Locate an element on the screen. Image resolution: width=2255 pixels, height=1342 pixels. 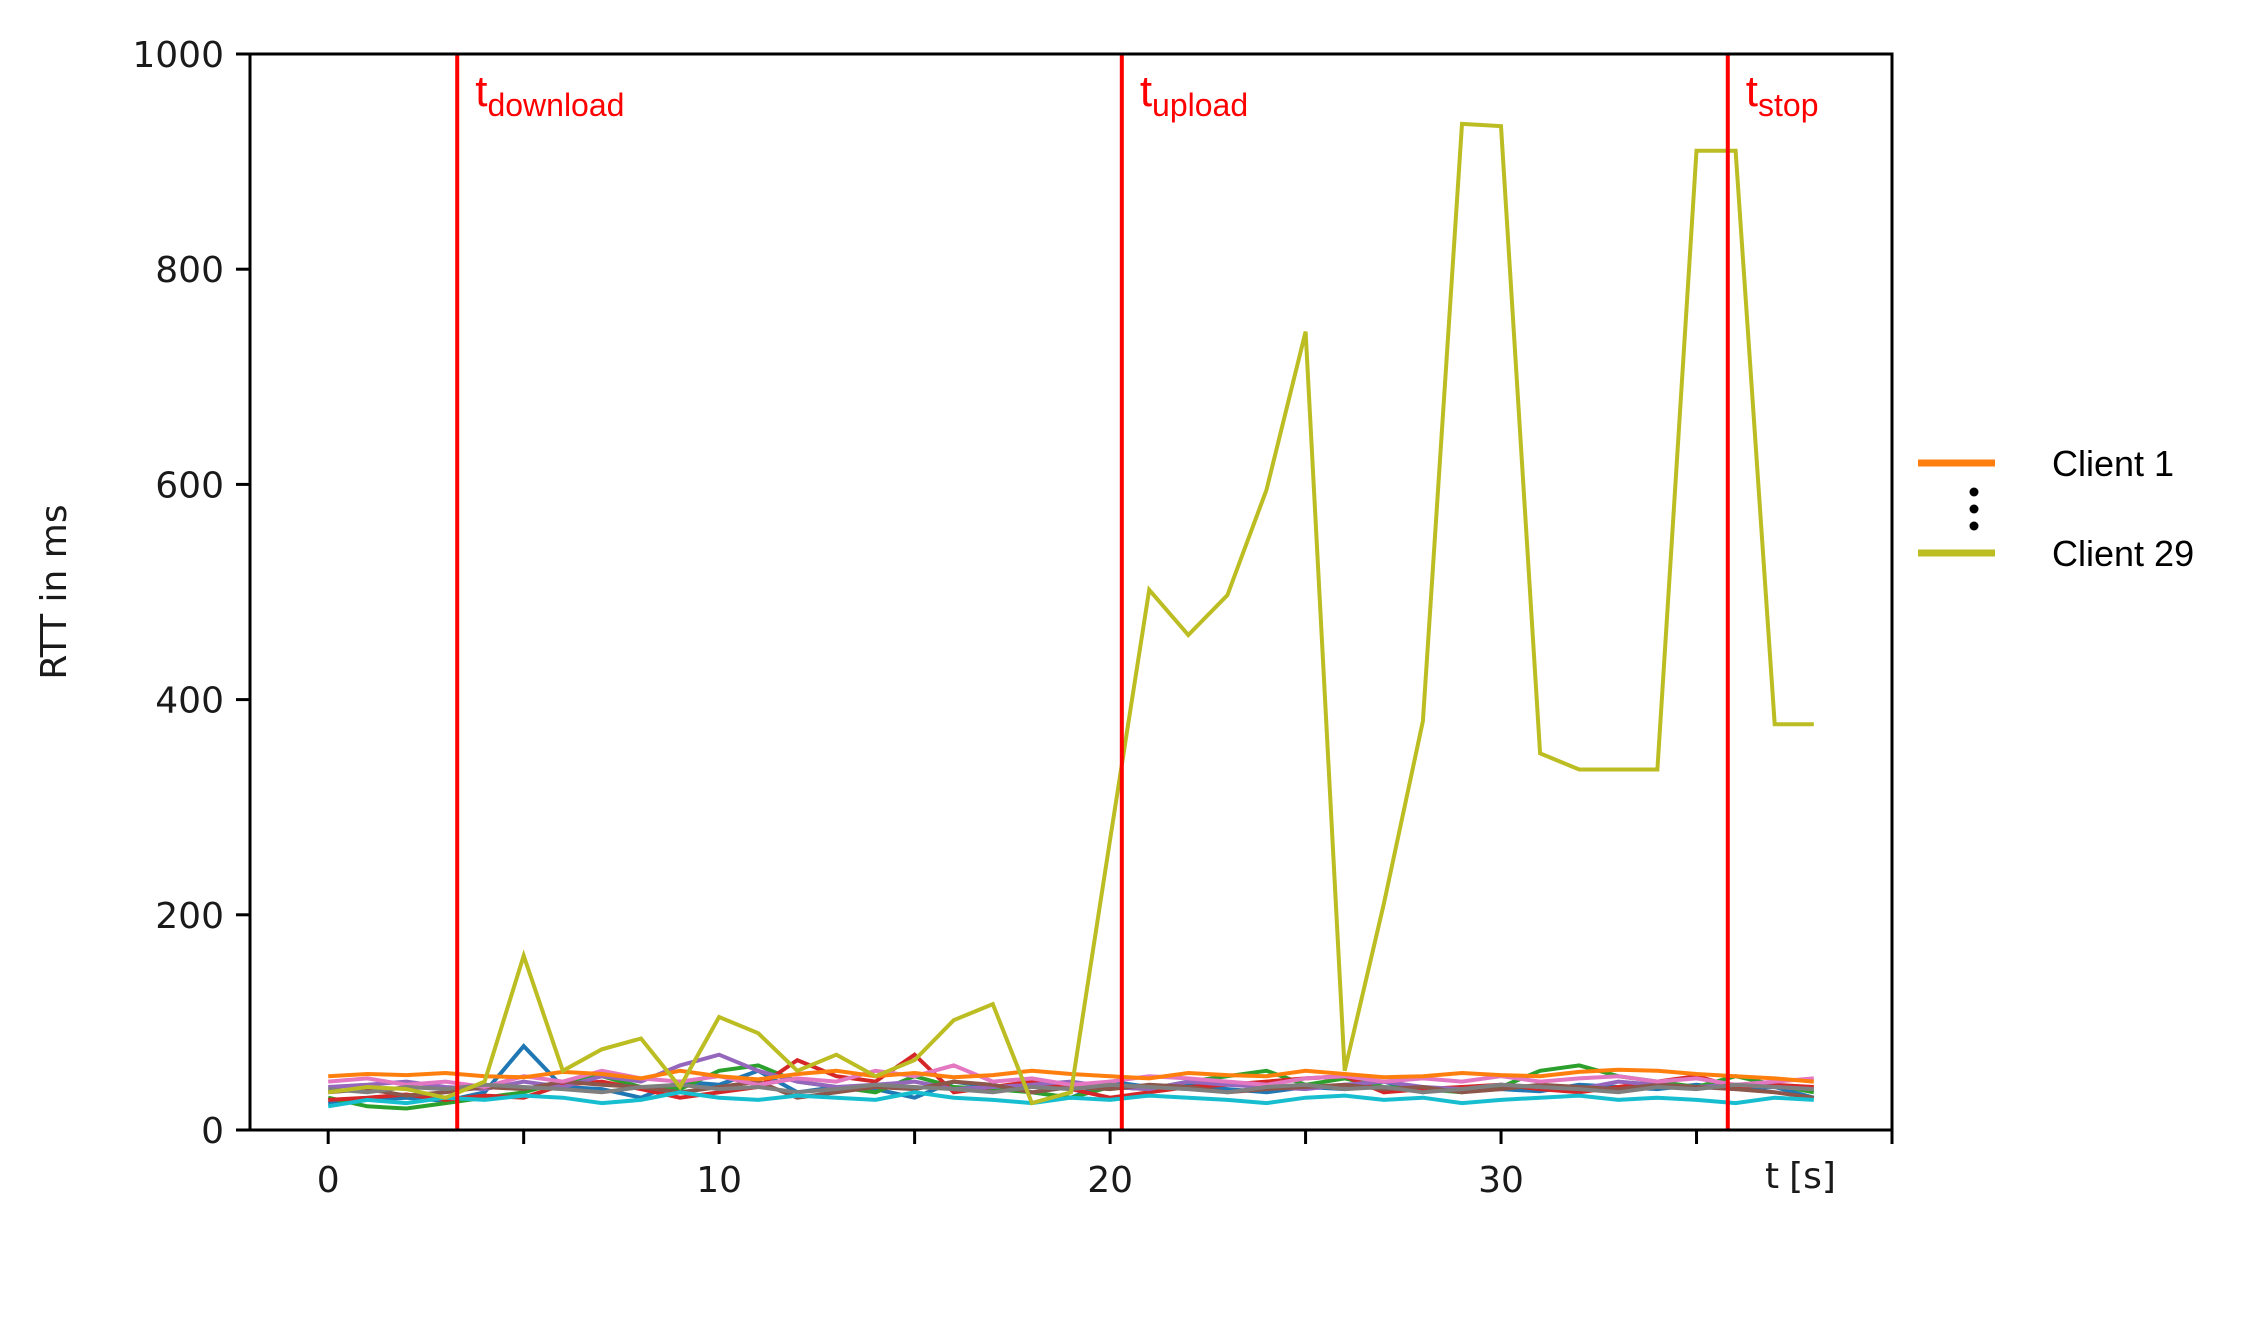
x-axis-label-unit: [s] is located at coordinates (1812, 1176).